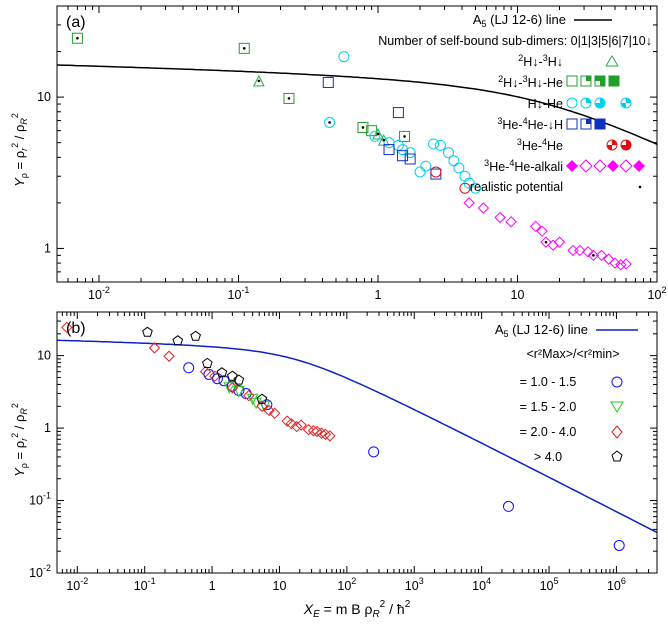 Image resolution: width=668 pixels, height=629 pixels. I want to click on panel-b-line-legend-label: A5 (LJ 12-6) line, so click(541, 330).